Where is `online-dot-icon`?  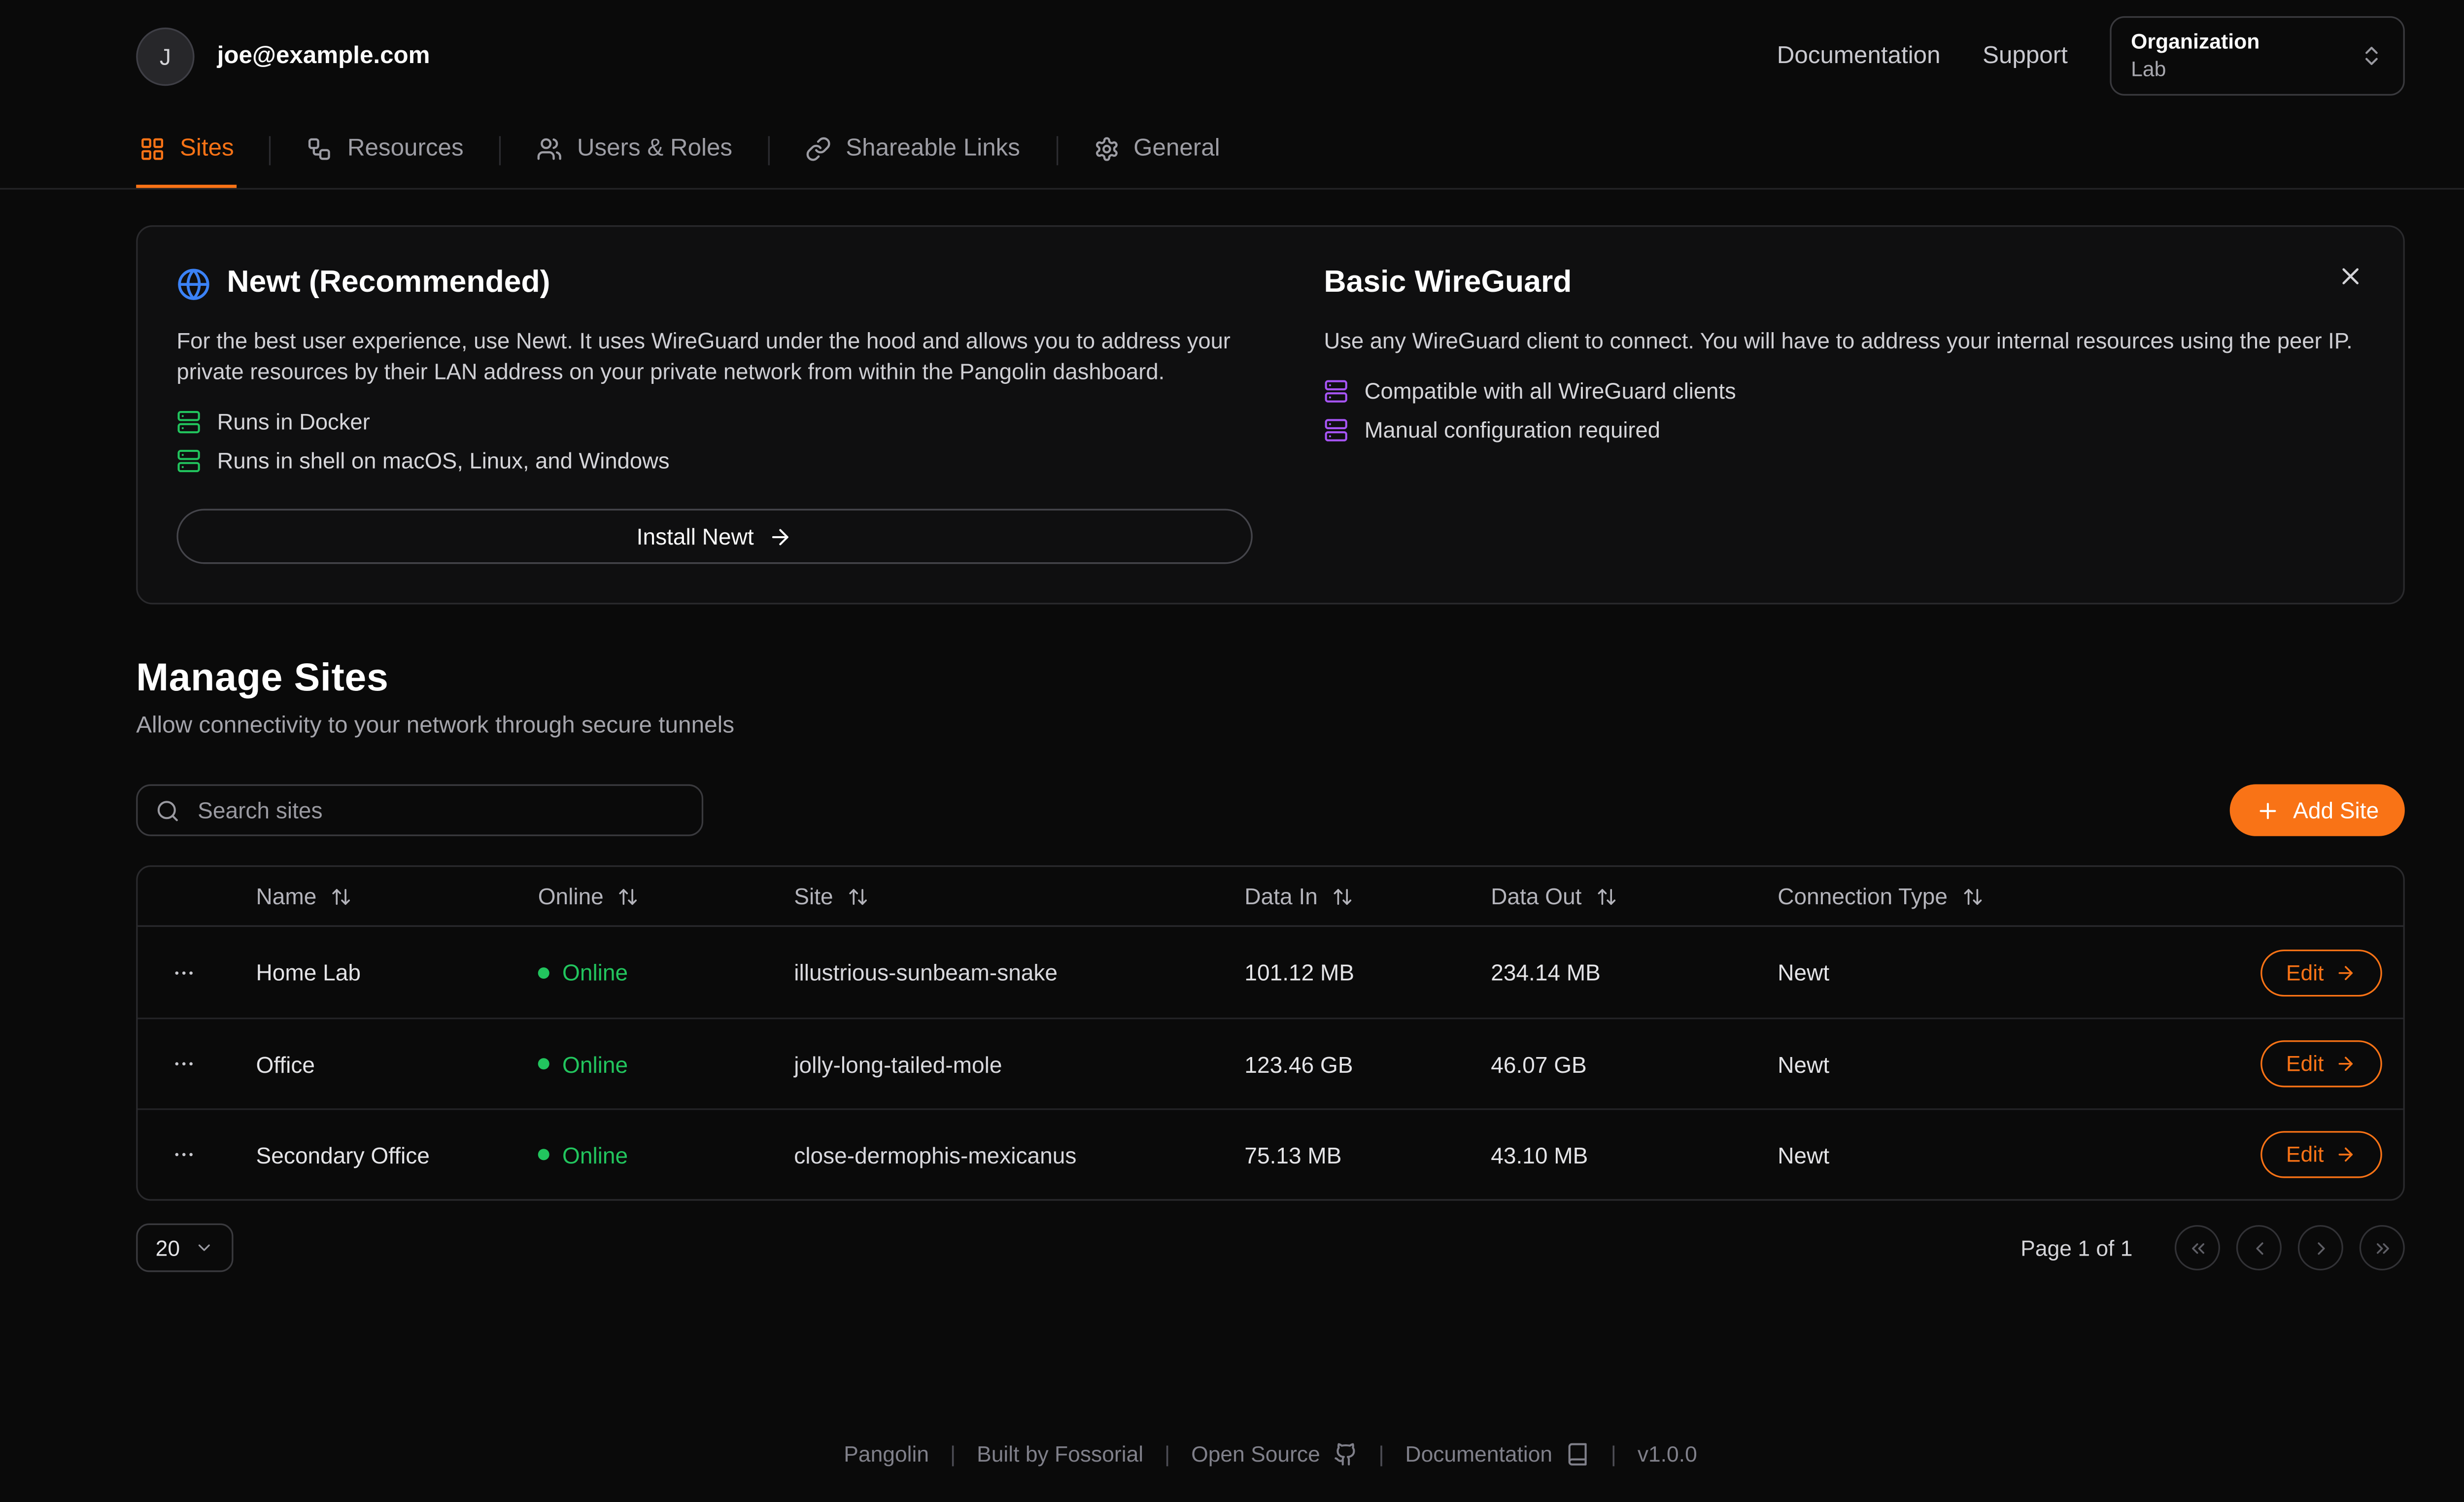
online-dot-icon is located at coordinates (543, 1155).